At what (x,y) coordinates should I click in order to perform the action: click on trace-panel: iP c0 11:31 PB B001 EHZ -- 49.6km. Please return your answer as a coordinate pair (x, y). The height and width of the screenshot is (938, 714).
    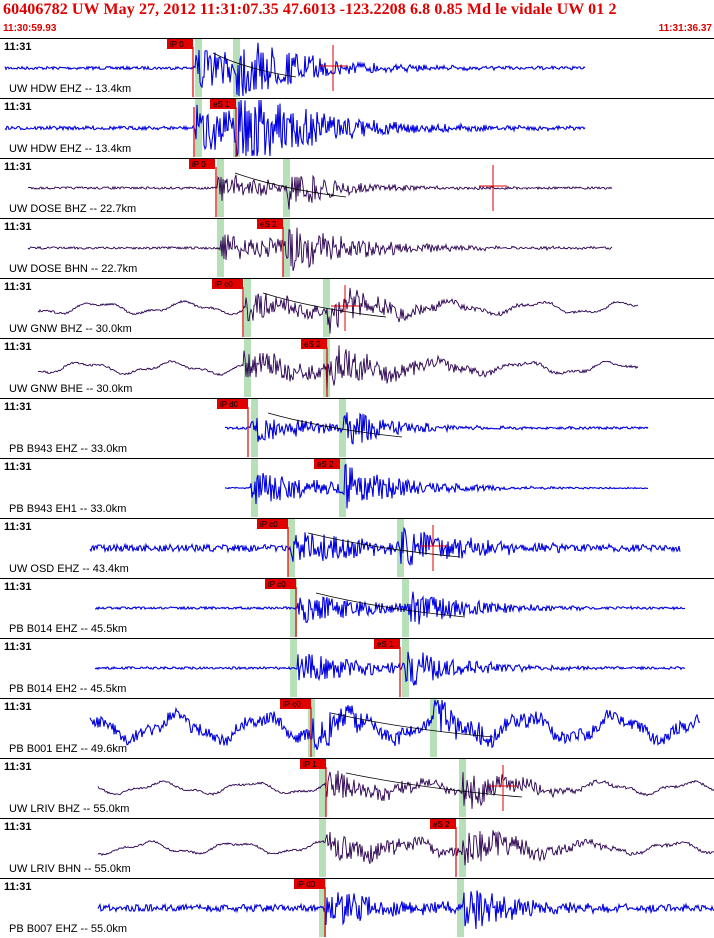
    Looking at the image, I should click on (357, 727).